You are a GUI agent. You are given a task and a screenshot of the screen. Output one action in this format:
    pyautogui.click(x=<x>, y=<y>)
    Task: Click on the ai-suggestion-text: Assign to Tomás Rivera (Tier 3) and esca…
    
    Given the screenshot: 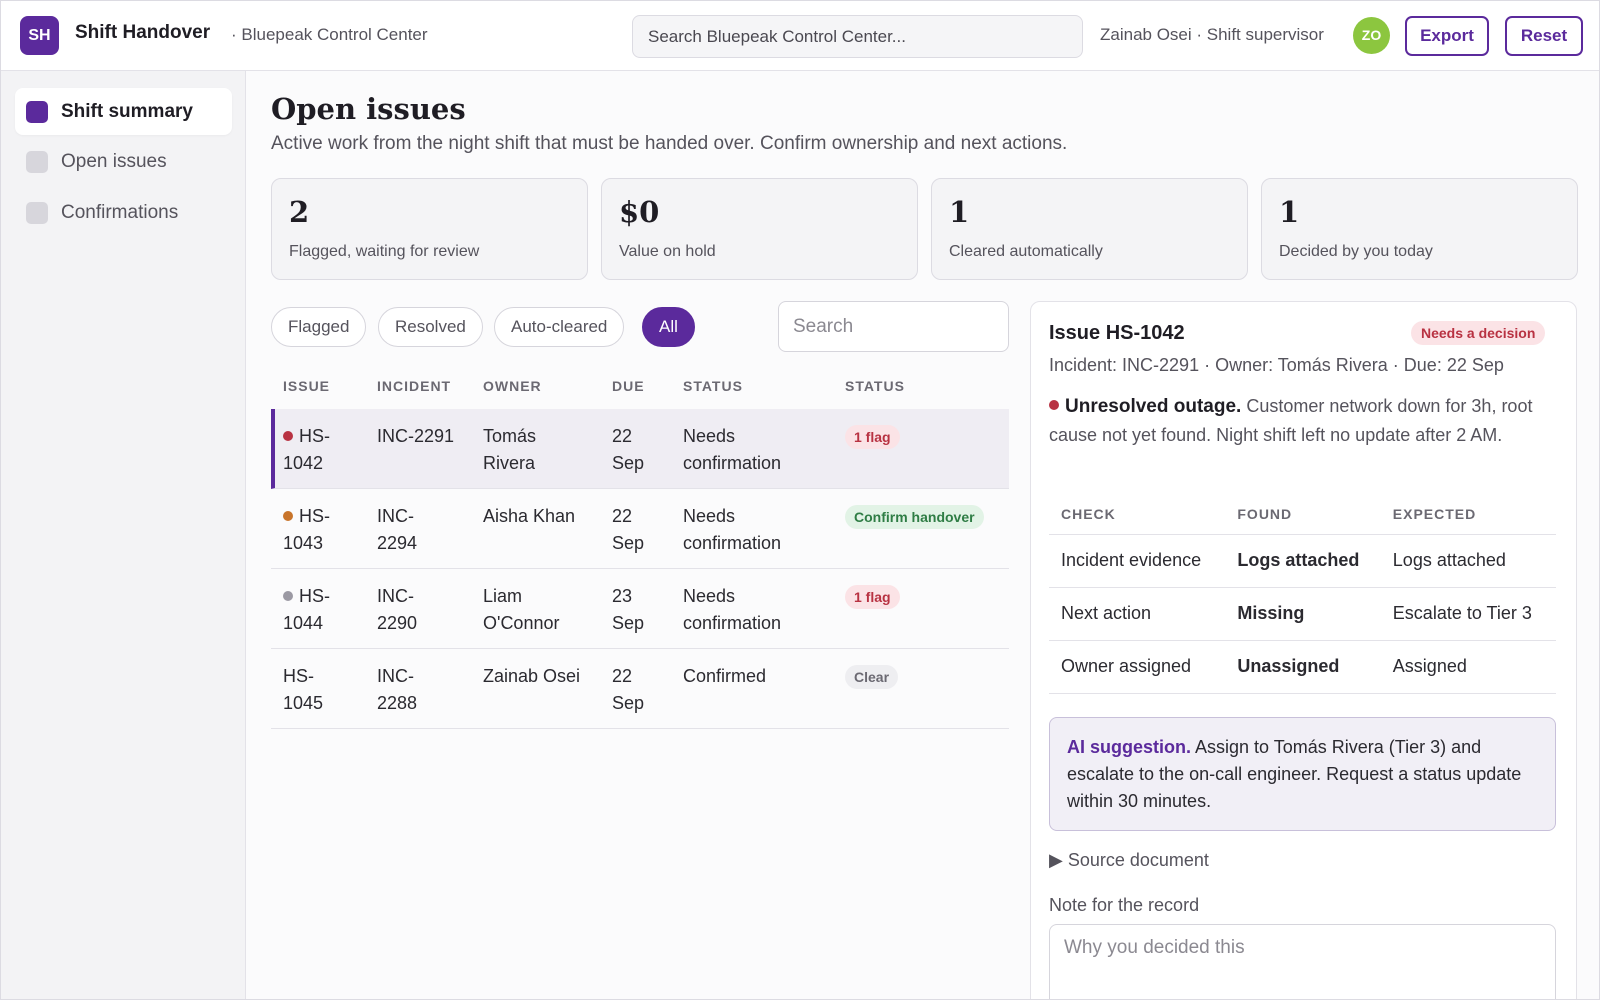 What is the action you would take?
    pyautogui.click(x=1294, y=774)
    